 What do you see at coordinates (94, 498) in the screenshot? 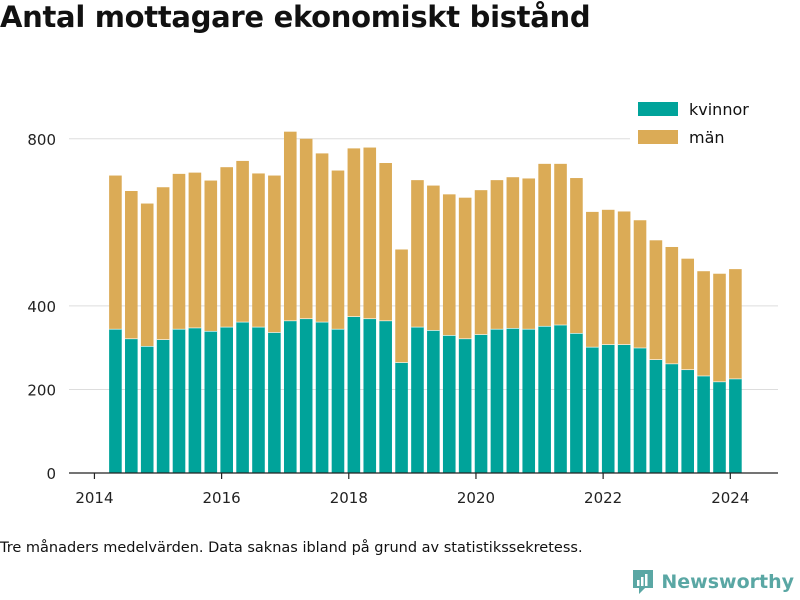
I see `x-tick-label-2014: 2014` at bounding box center [94, 498].